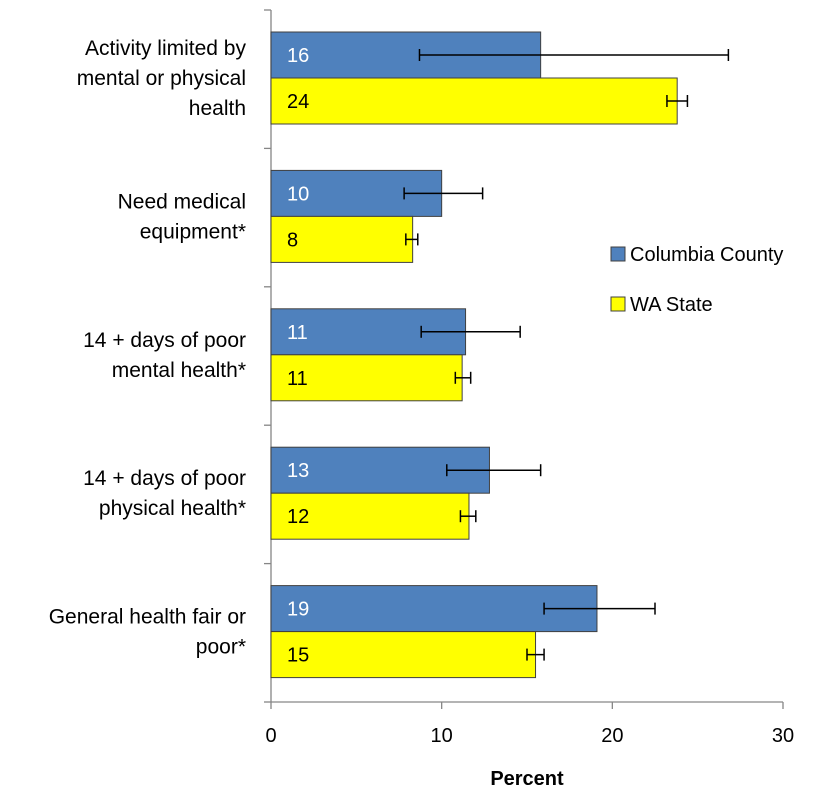 The image size is (821, 791). Describe the element at coordinates (164, 355) in the screenshot. I see `category-label: 14 + days of poor mental health*` at that location.